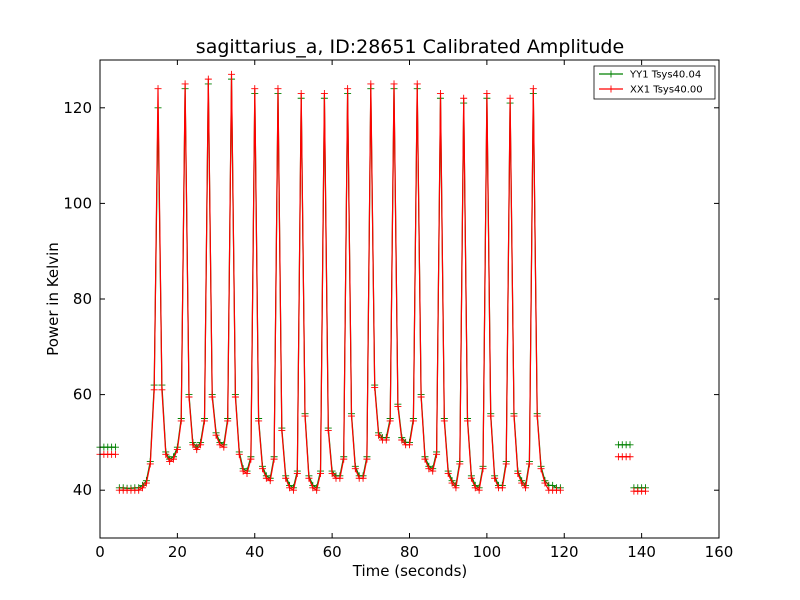  Describe the element at coordinates (332, 552) in the screenshot. I see `x-tick-label: 60` at that location.